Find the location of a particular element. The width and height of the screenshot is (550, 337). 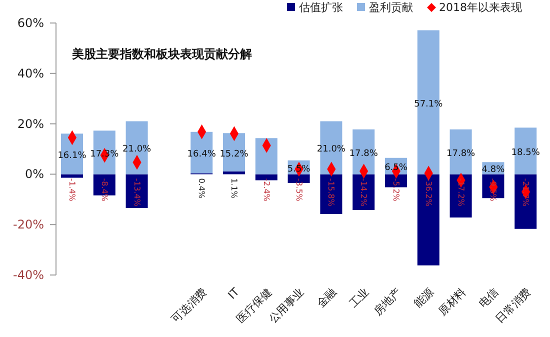

data-label: 0.4% is located at coordinates (201, 188).